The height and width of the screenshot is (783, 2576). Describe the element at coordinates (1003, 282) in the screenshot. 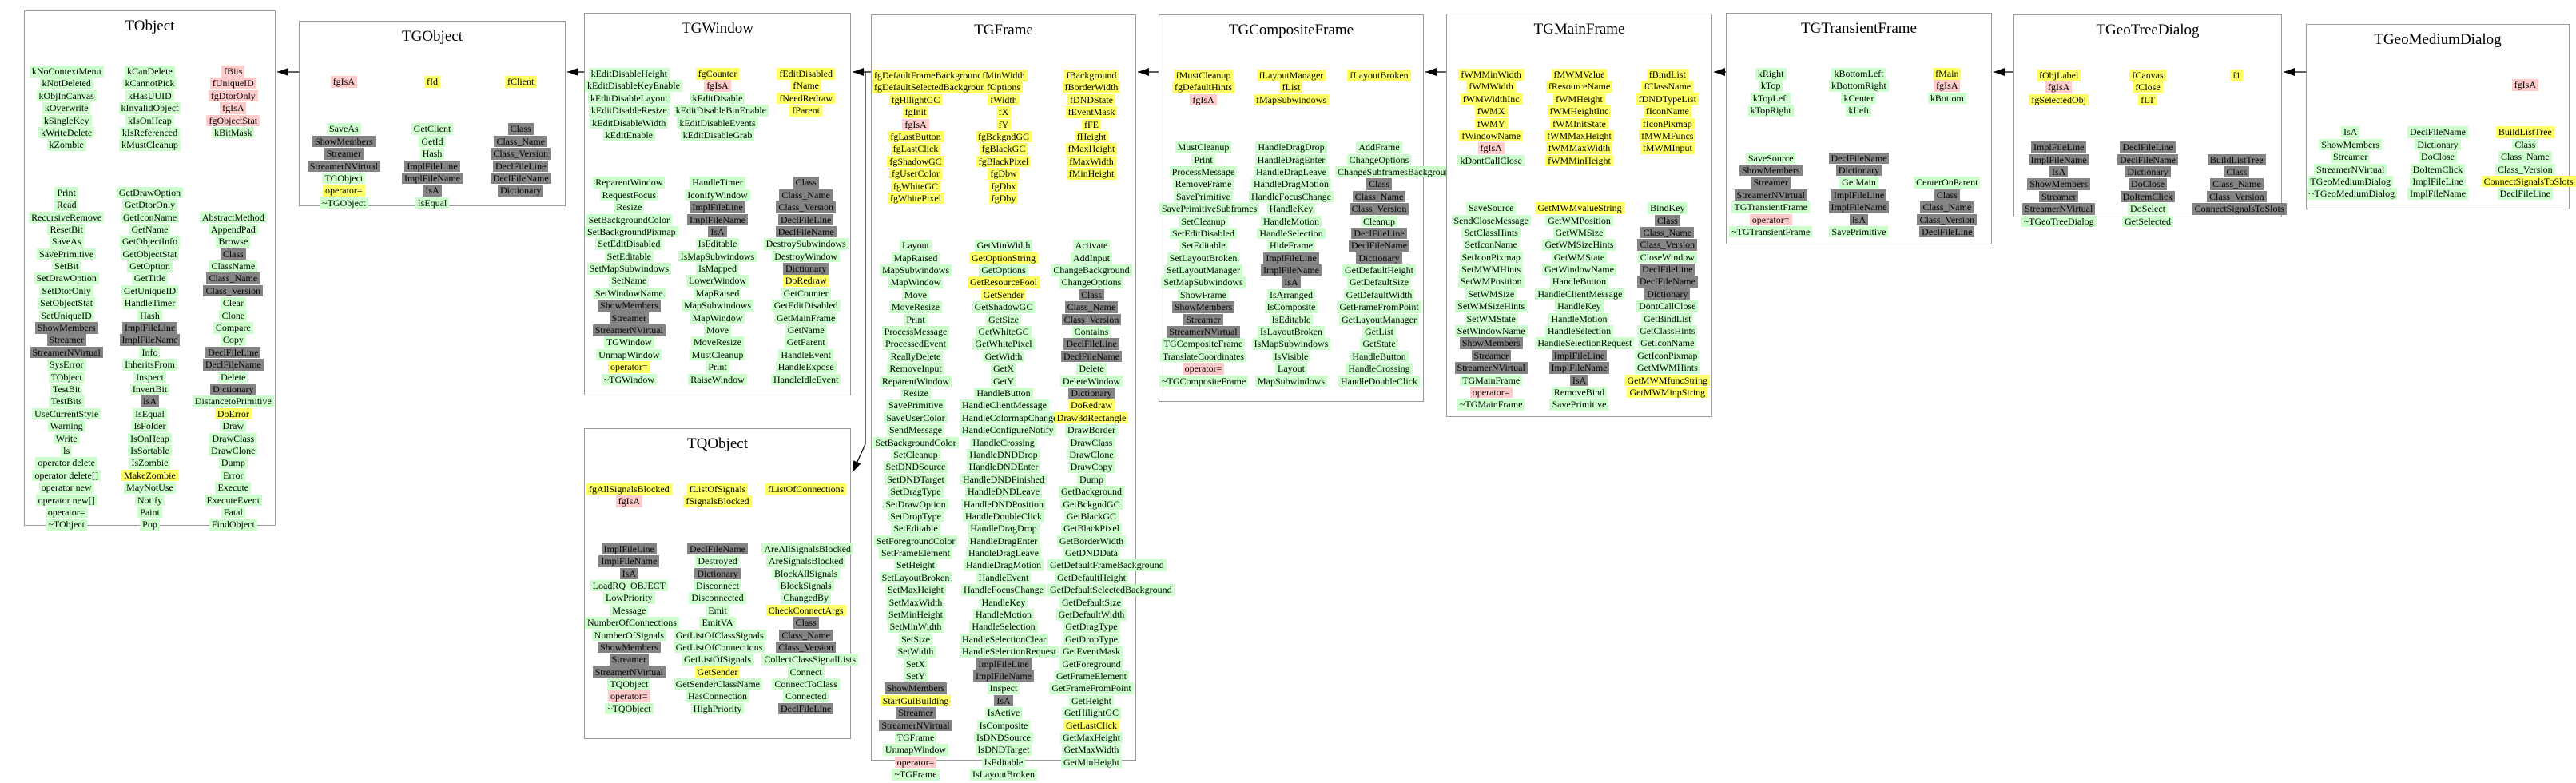

I see `method-item: GetResourcePool` at that location.